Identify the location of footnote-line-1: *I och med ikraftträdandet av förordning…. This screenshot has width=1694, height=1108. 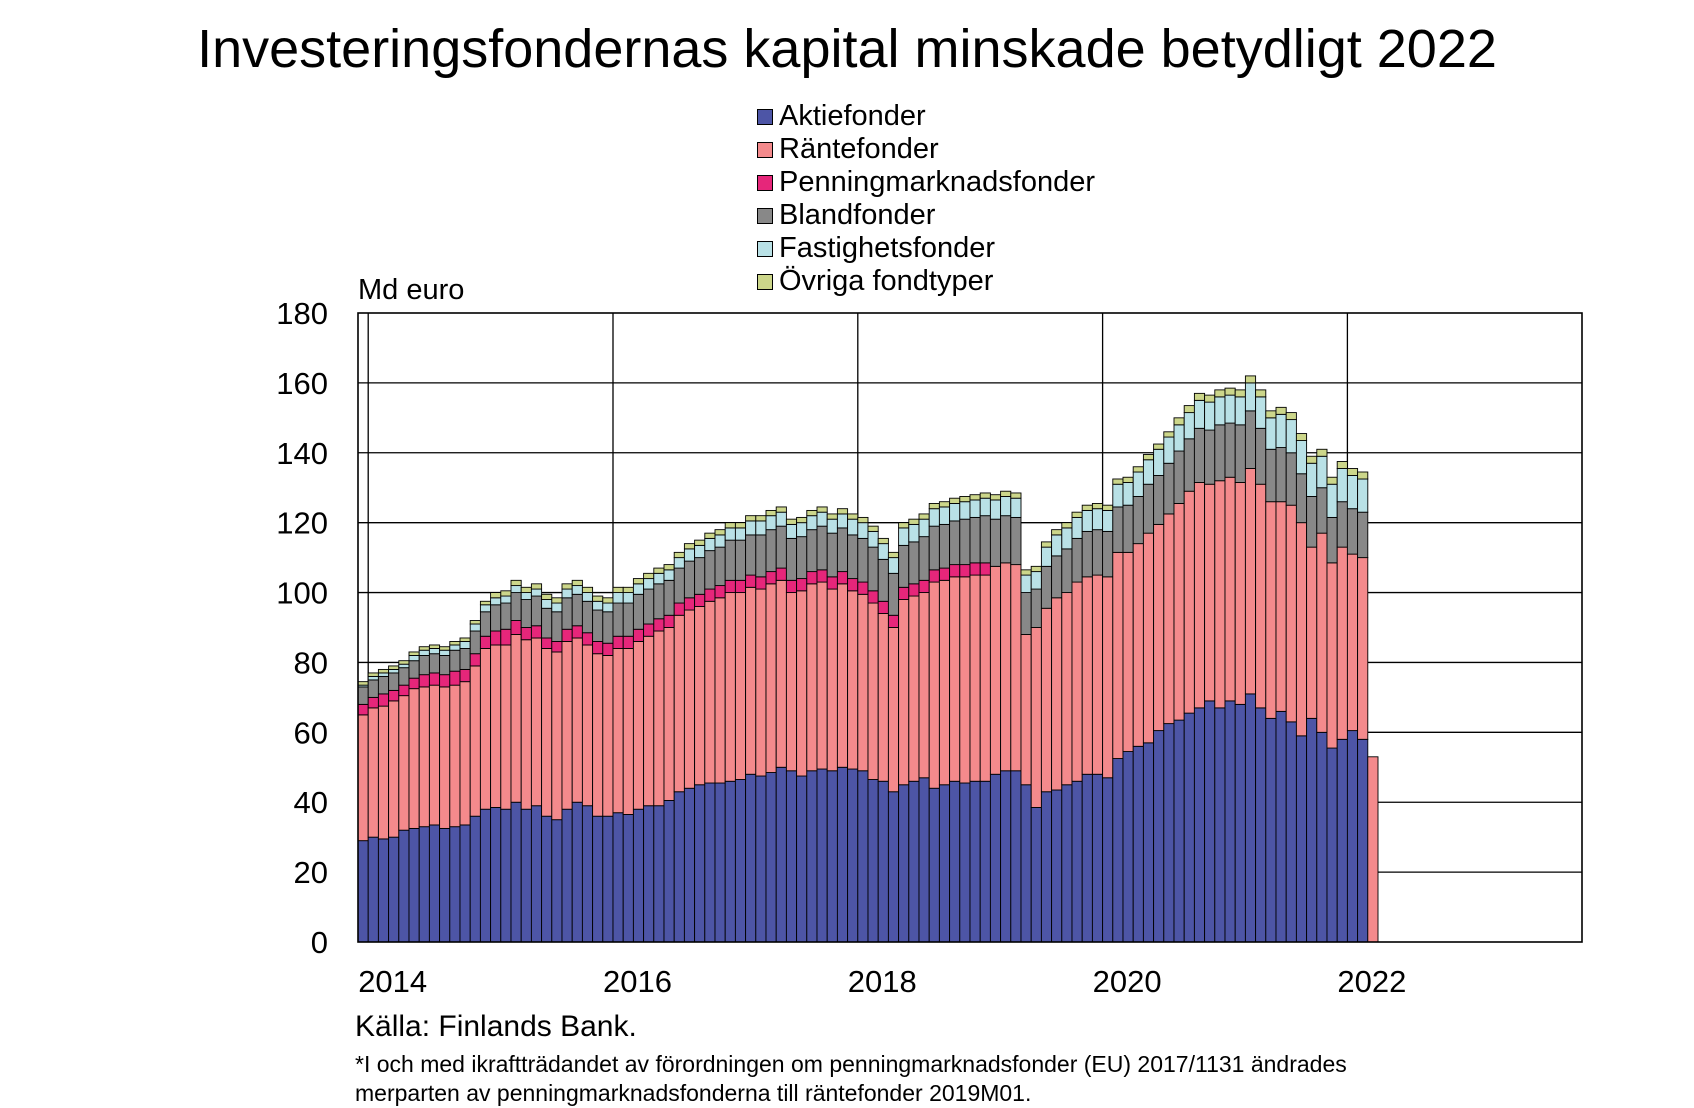
(851, 1064).